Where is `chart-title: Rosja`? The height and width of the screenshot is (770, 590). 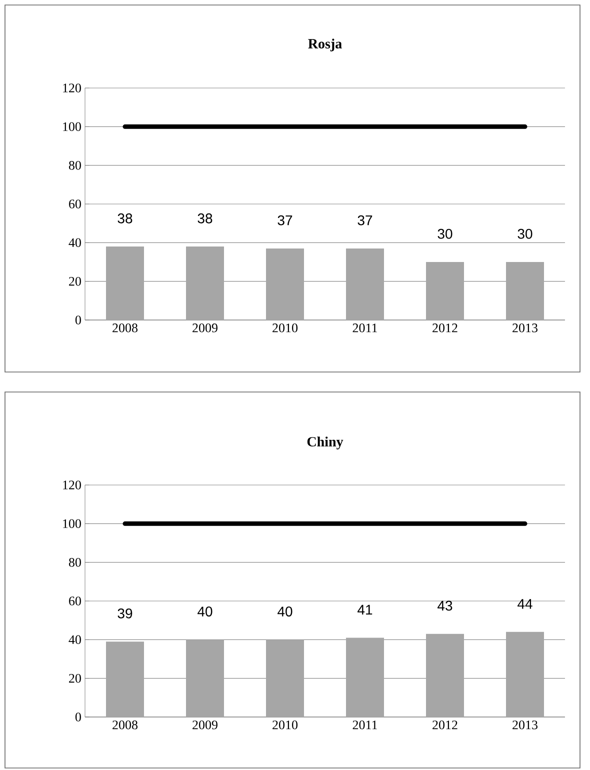
chart-title: Rosja is located at coordinates (325, 45).